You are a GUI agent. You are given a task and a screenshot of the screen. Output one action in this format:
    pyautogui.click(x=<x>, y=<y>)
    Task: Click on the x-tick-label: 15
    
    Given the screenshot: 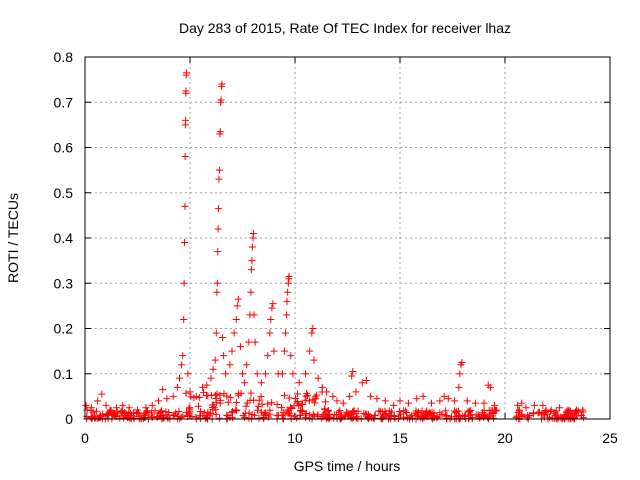 What is the action you would take?
    pyautogui.click(x=400, y=438)
    